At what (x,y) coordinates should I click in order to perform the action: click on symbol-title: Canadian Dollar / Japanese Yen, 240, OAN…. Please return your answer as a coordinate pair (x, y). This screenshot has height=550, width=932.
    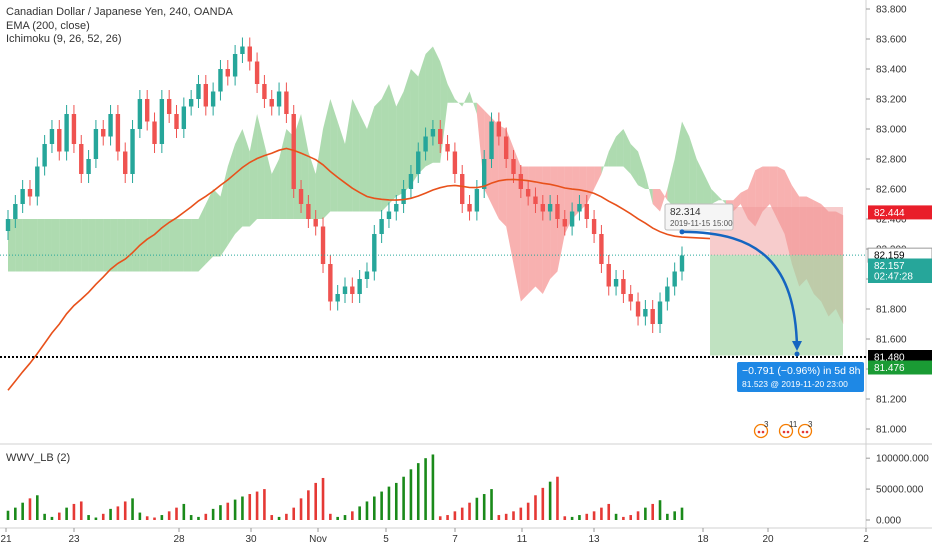
    Looking at the image, I should click on (119, 12).